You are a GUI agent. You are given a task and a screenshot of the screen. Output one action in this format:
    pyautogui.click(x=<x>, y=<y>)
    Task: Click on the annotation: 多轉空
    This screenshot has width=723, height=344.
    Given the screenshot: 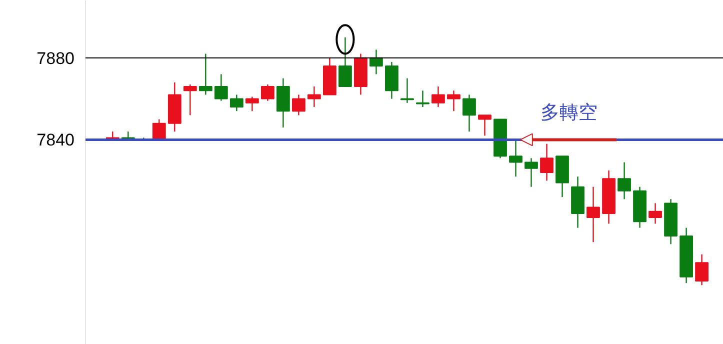 What is the action you would take?
    pyautogui.click(x=569, y=112)
    